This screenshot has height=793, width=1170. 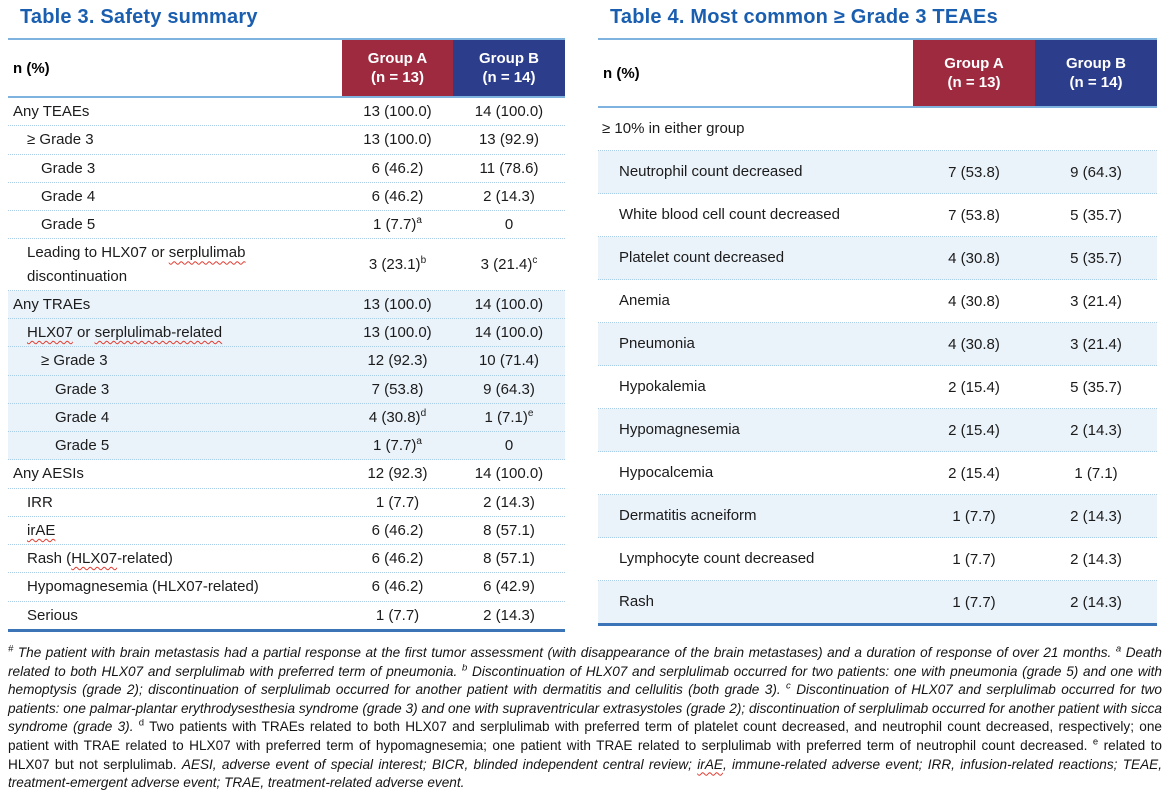 What do you see at coordinates (877, 301) in the screenshot?
I see `table-row: Anemia 4 (30.8) 3 (21.4)` at bounding box center [877, 301].